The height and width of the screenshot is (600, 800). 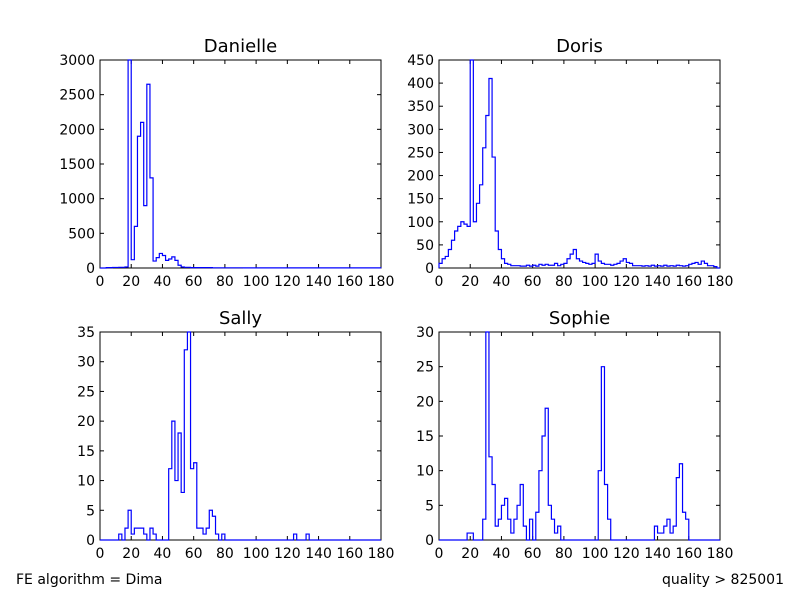 What do you see at coordinates (579, 318) in the screenshot?
I see `panel-title-sophie: Sophie` at bounding box center [579, 318].